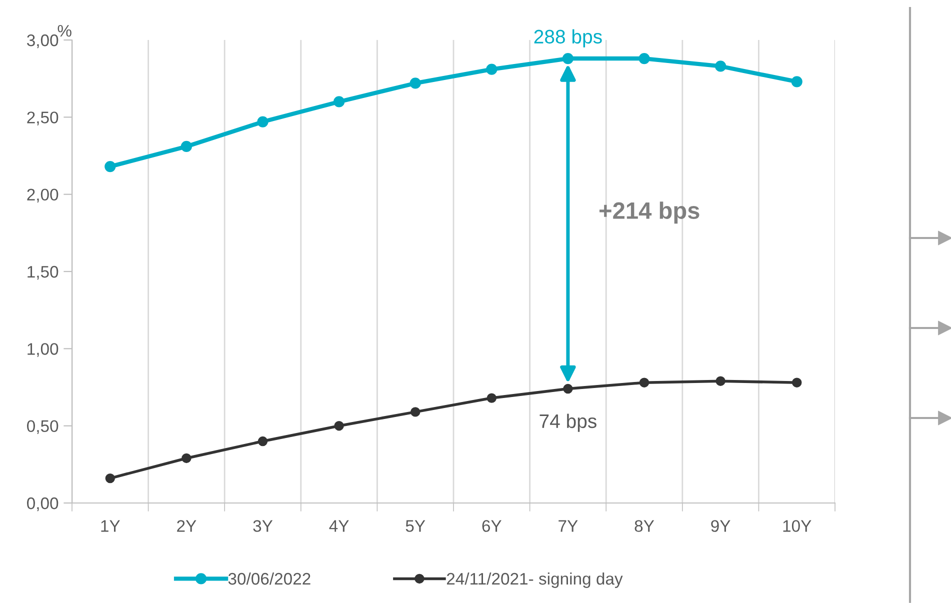  I want to click on y-tick-label: 1,00, so click(43, 350).